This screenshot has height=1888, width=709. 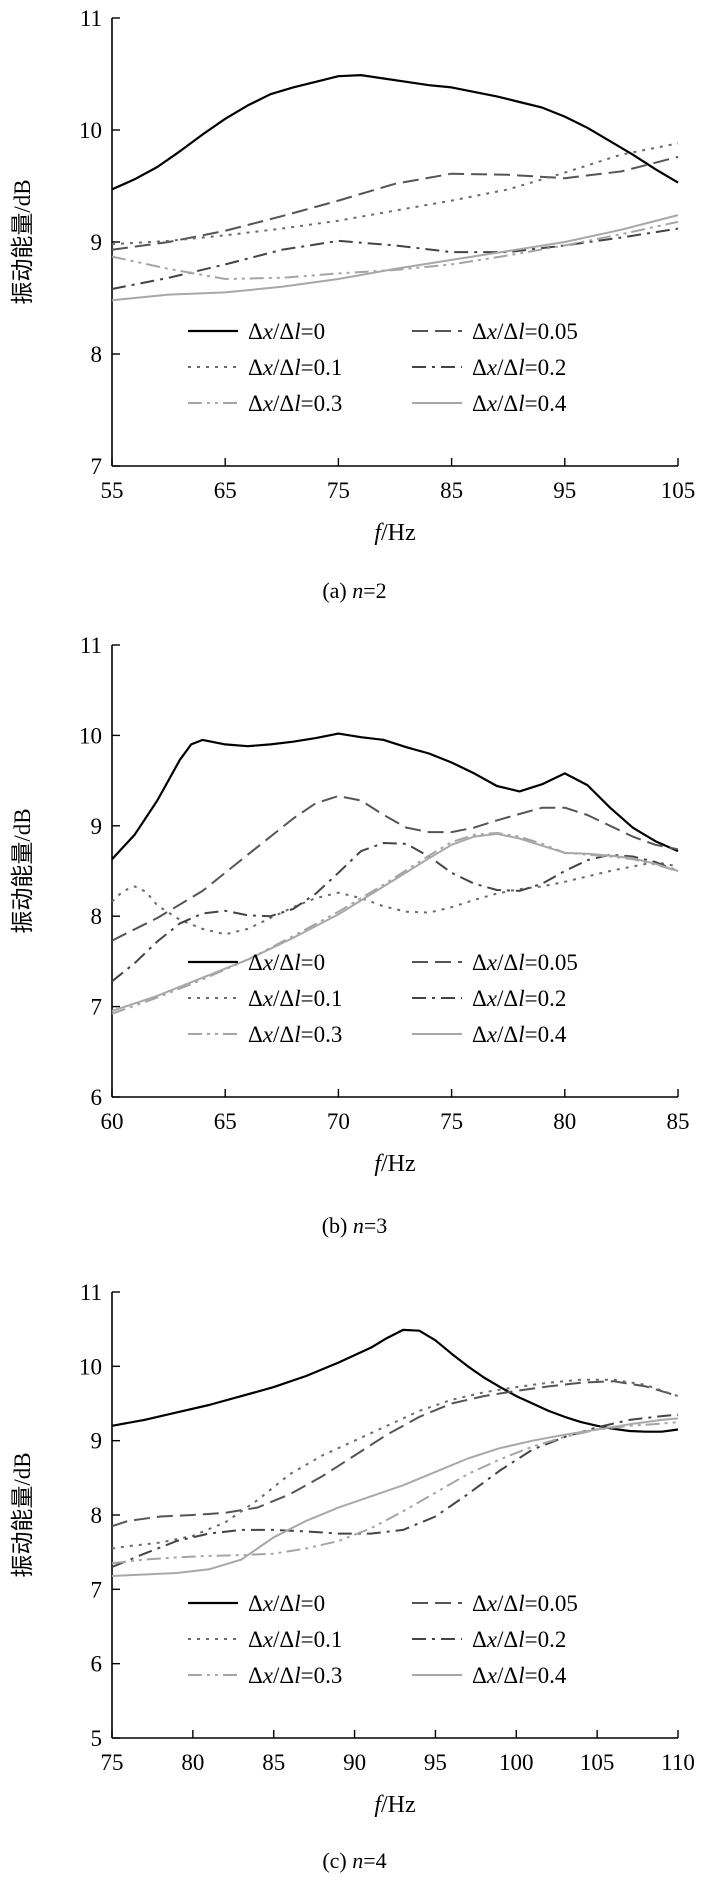 What do you see at coordinates (354, 590) in the screenshot?
I see `caption-a: (a) n=2` at bounding box center [354, 590].